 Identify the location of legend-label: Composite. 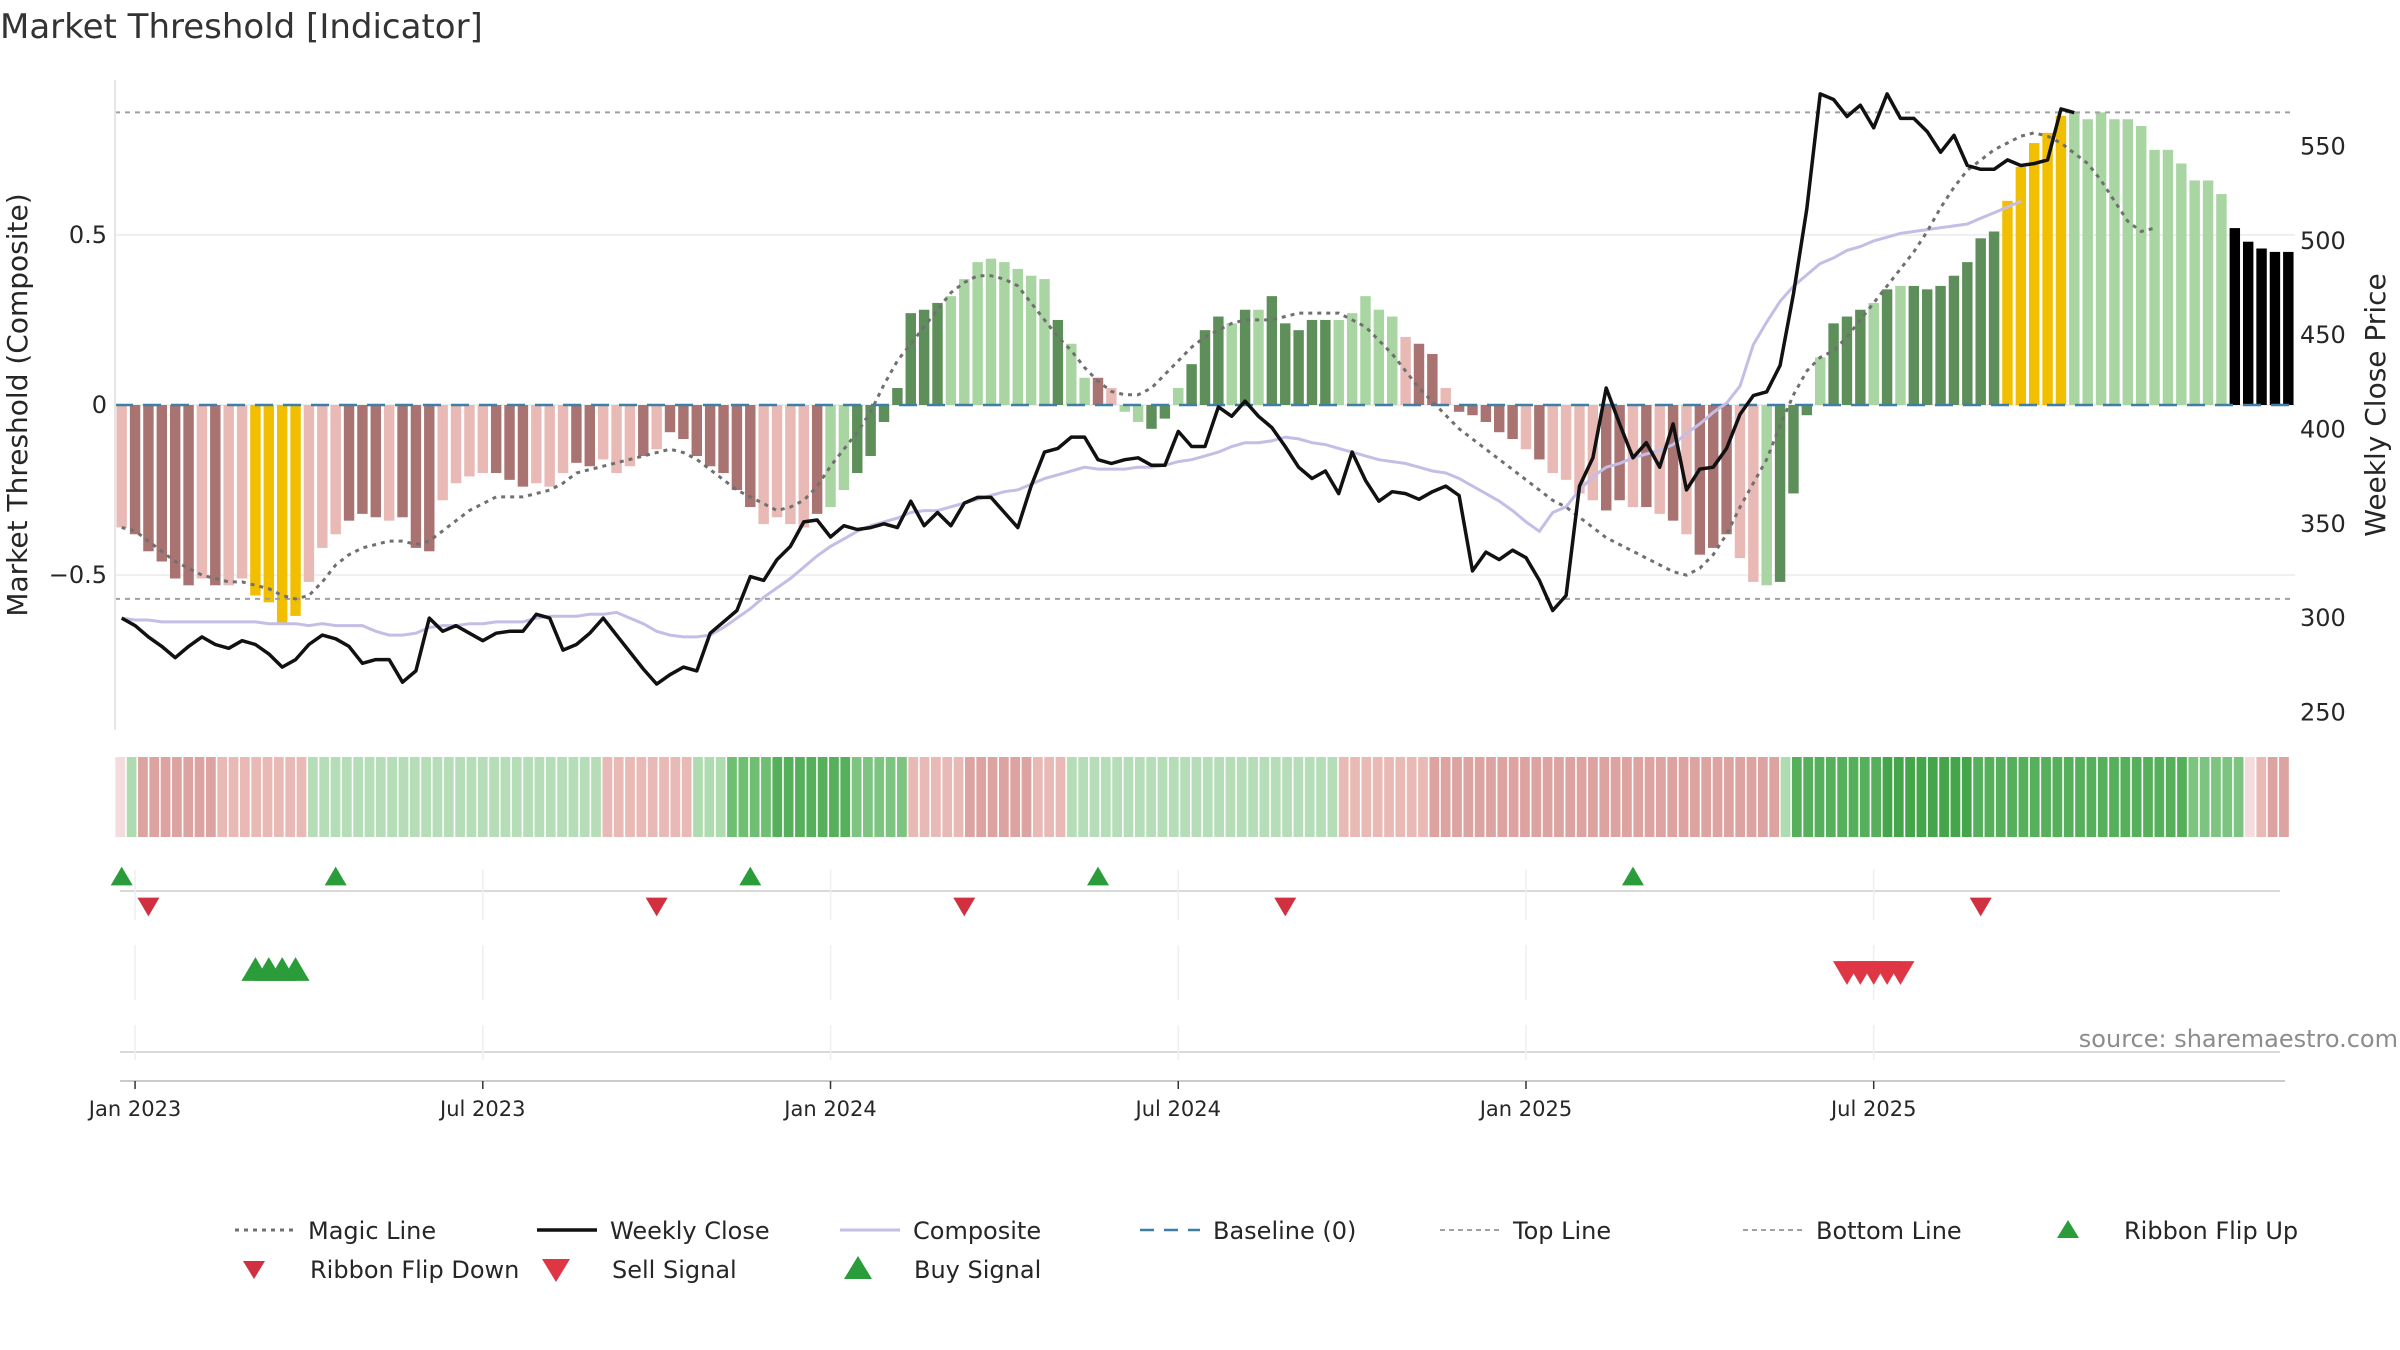
(977, 1231).